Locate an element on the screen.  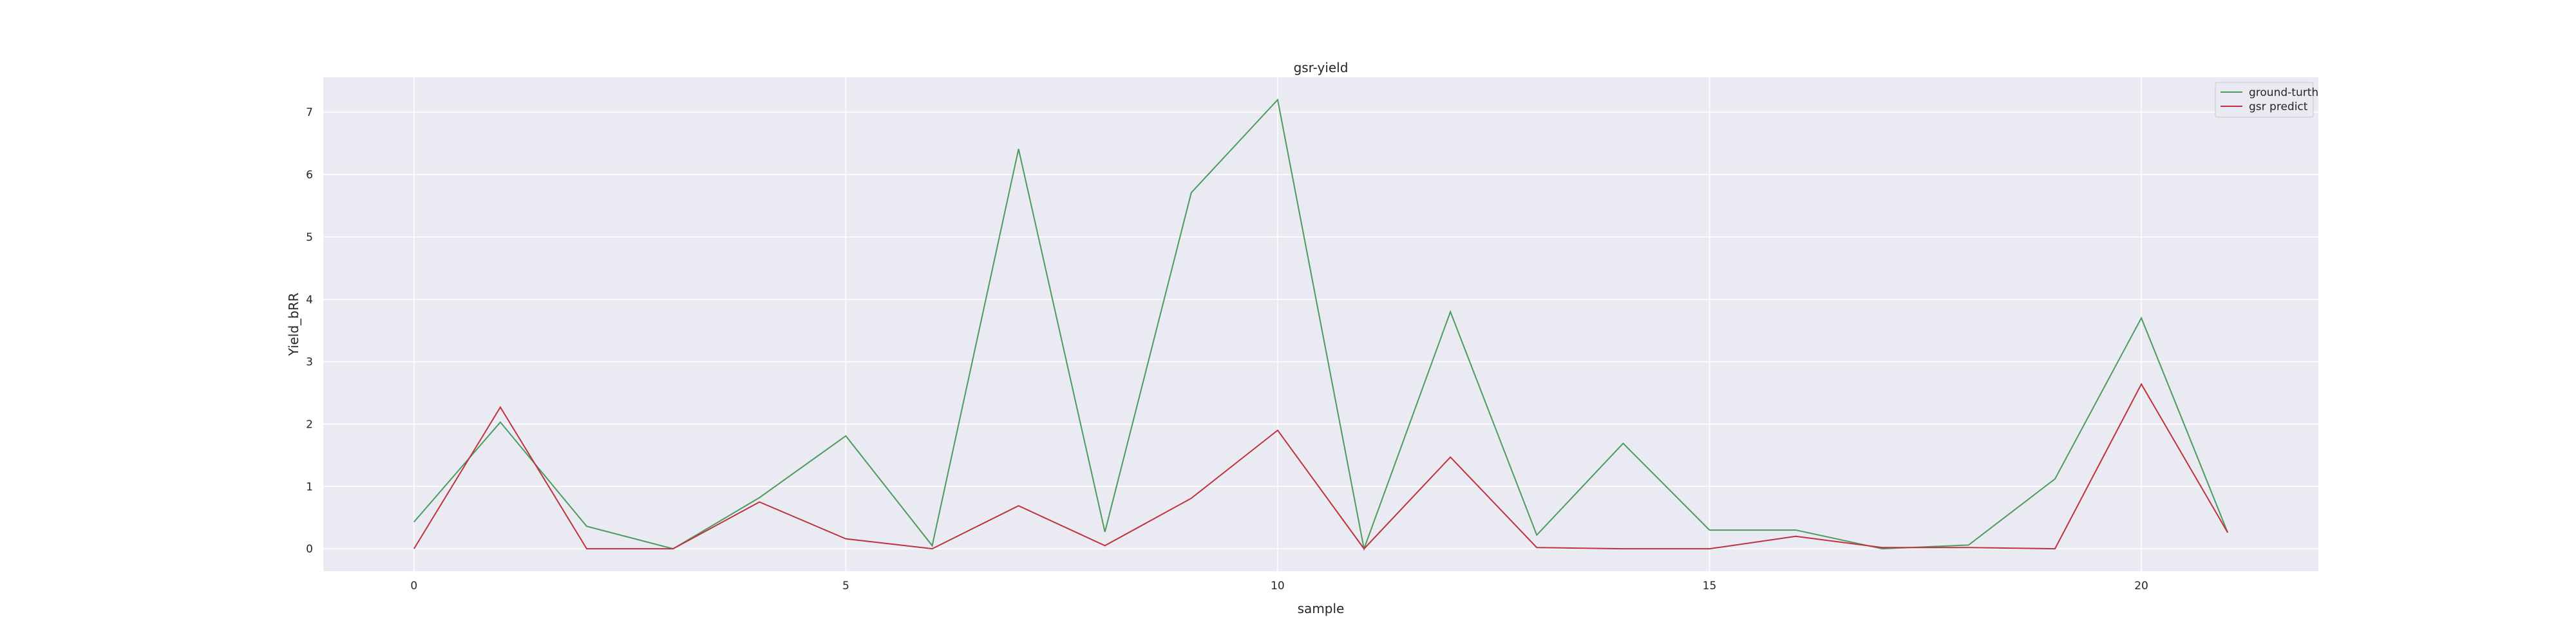
y-tick-label: 3 is located at coordinates (309, 363).